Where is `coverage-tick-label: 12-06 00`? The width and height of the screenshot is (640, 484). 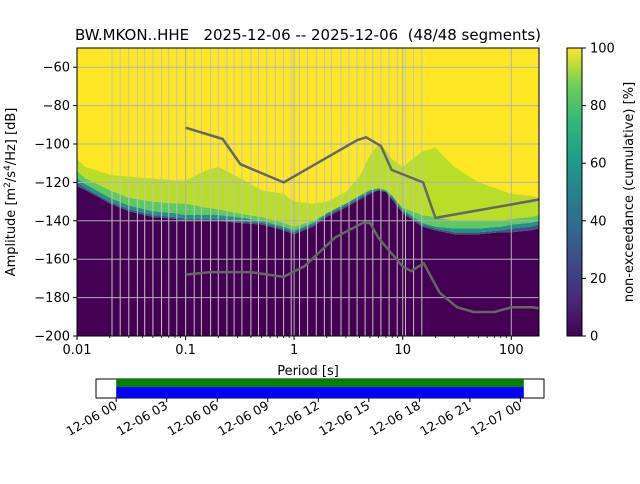
coverage-tick-label: 12-06 00 is located at coordinates (92, 418).